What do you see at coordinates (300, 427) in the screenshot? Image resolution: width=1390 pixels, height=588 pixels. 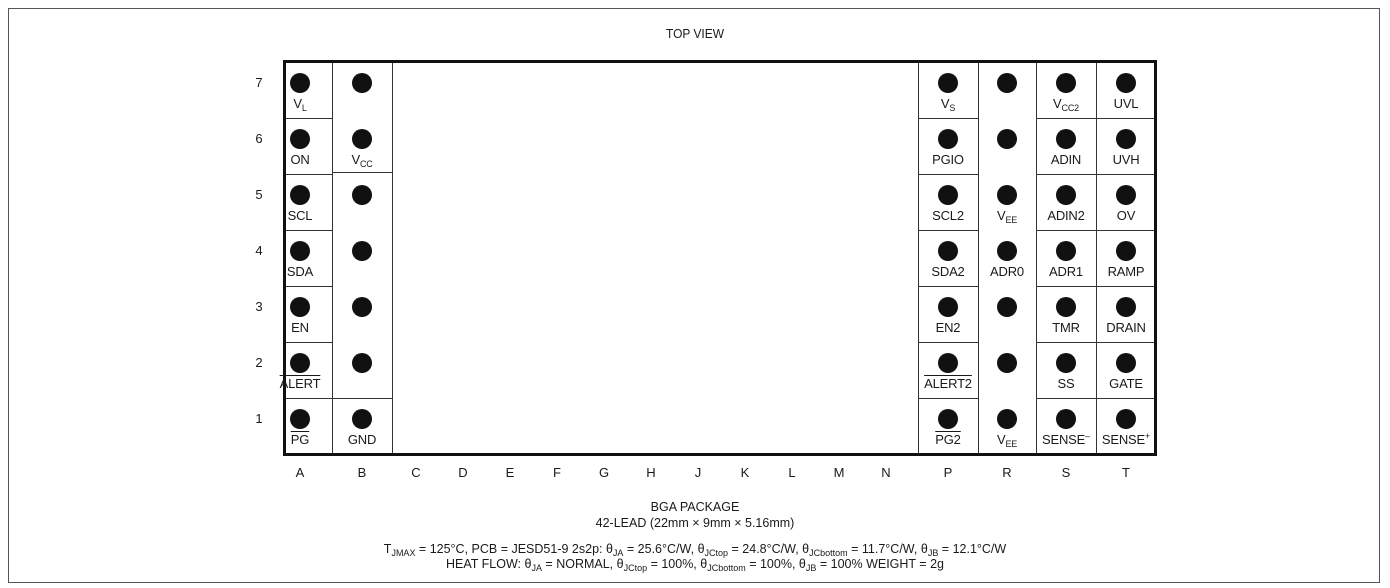 I see `pin-cell-A1: PG` at bounding box center [300, 427].